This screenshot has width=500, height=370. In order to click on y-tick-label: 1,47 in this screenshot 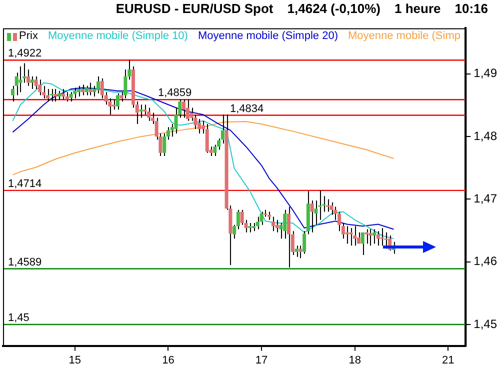, I will do `click(486, 199)`.